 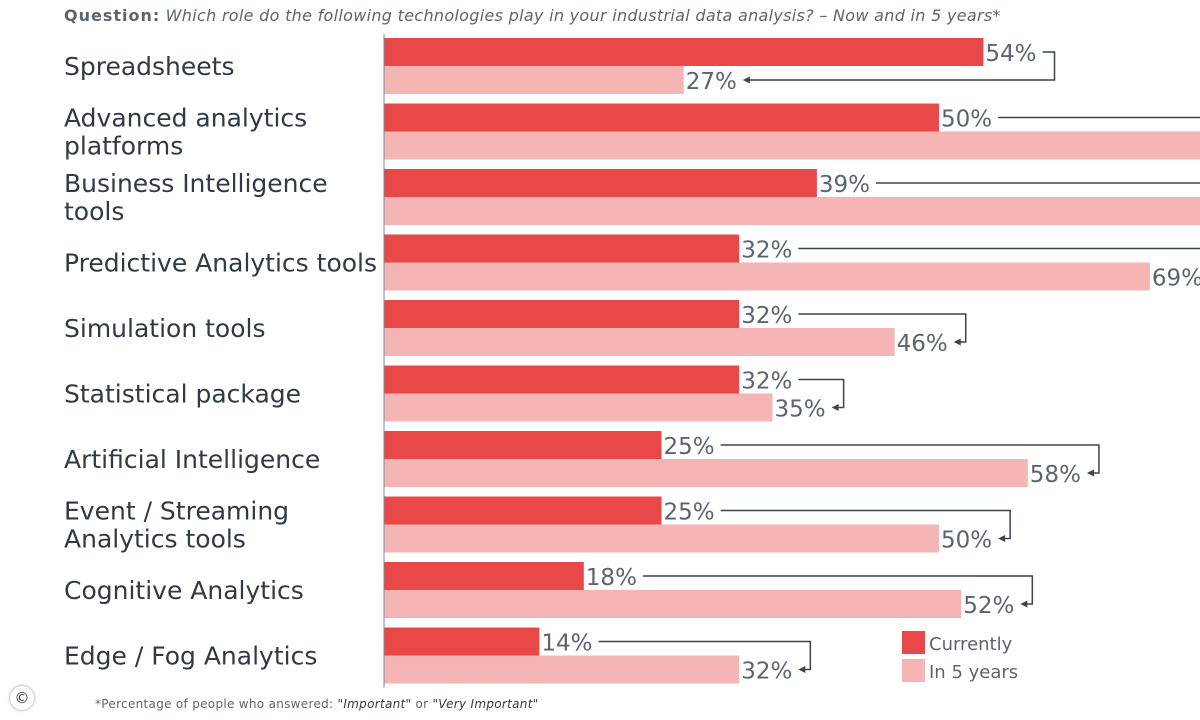 I want to click on category-label-line: Cognitive Analytics, so click(x=184, y=590).